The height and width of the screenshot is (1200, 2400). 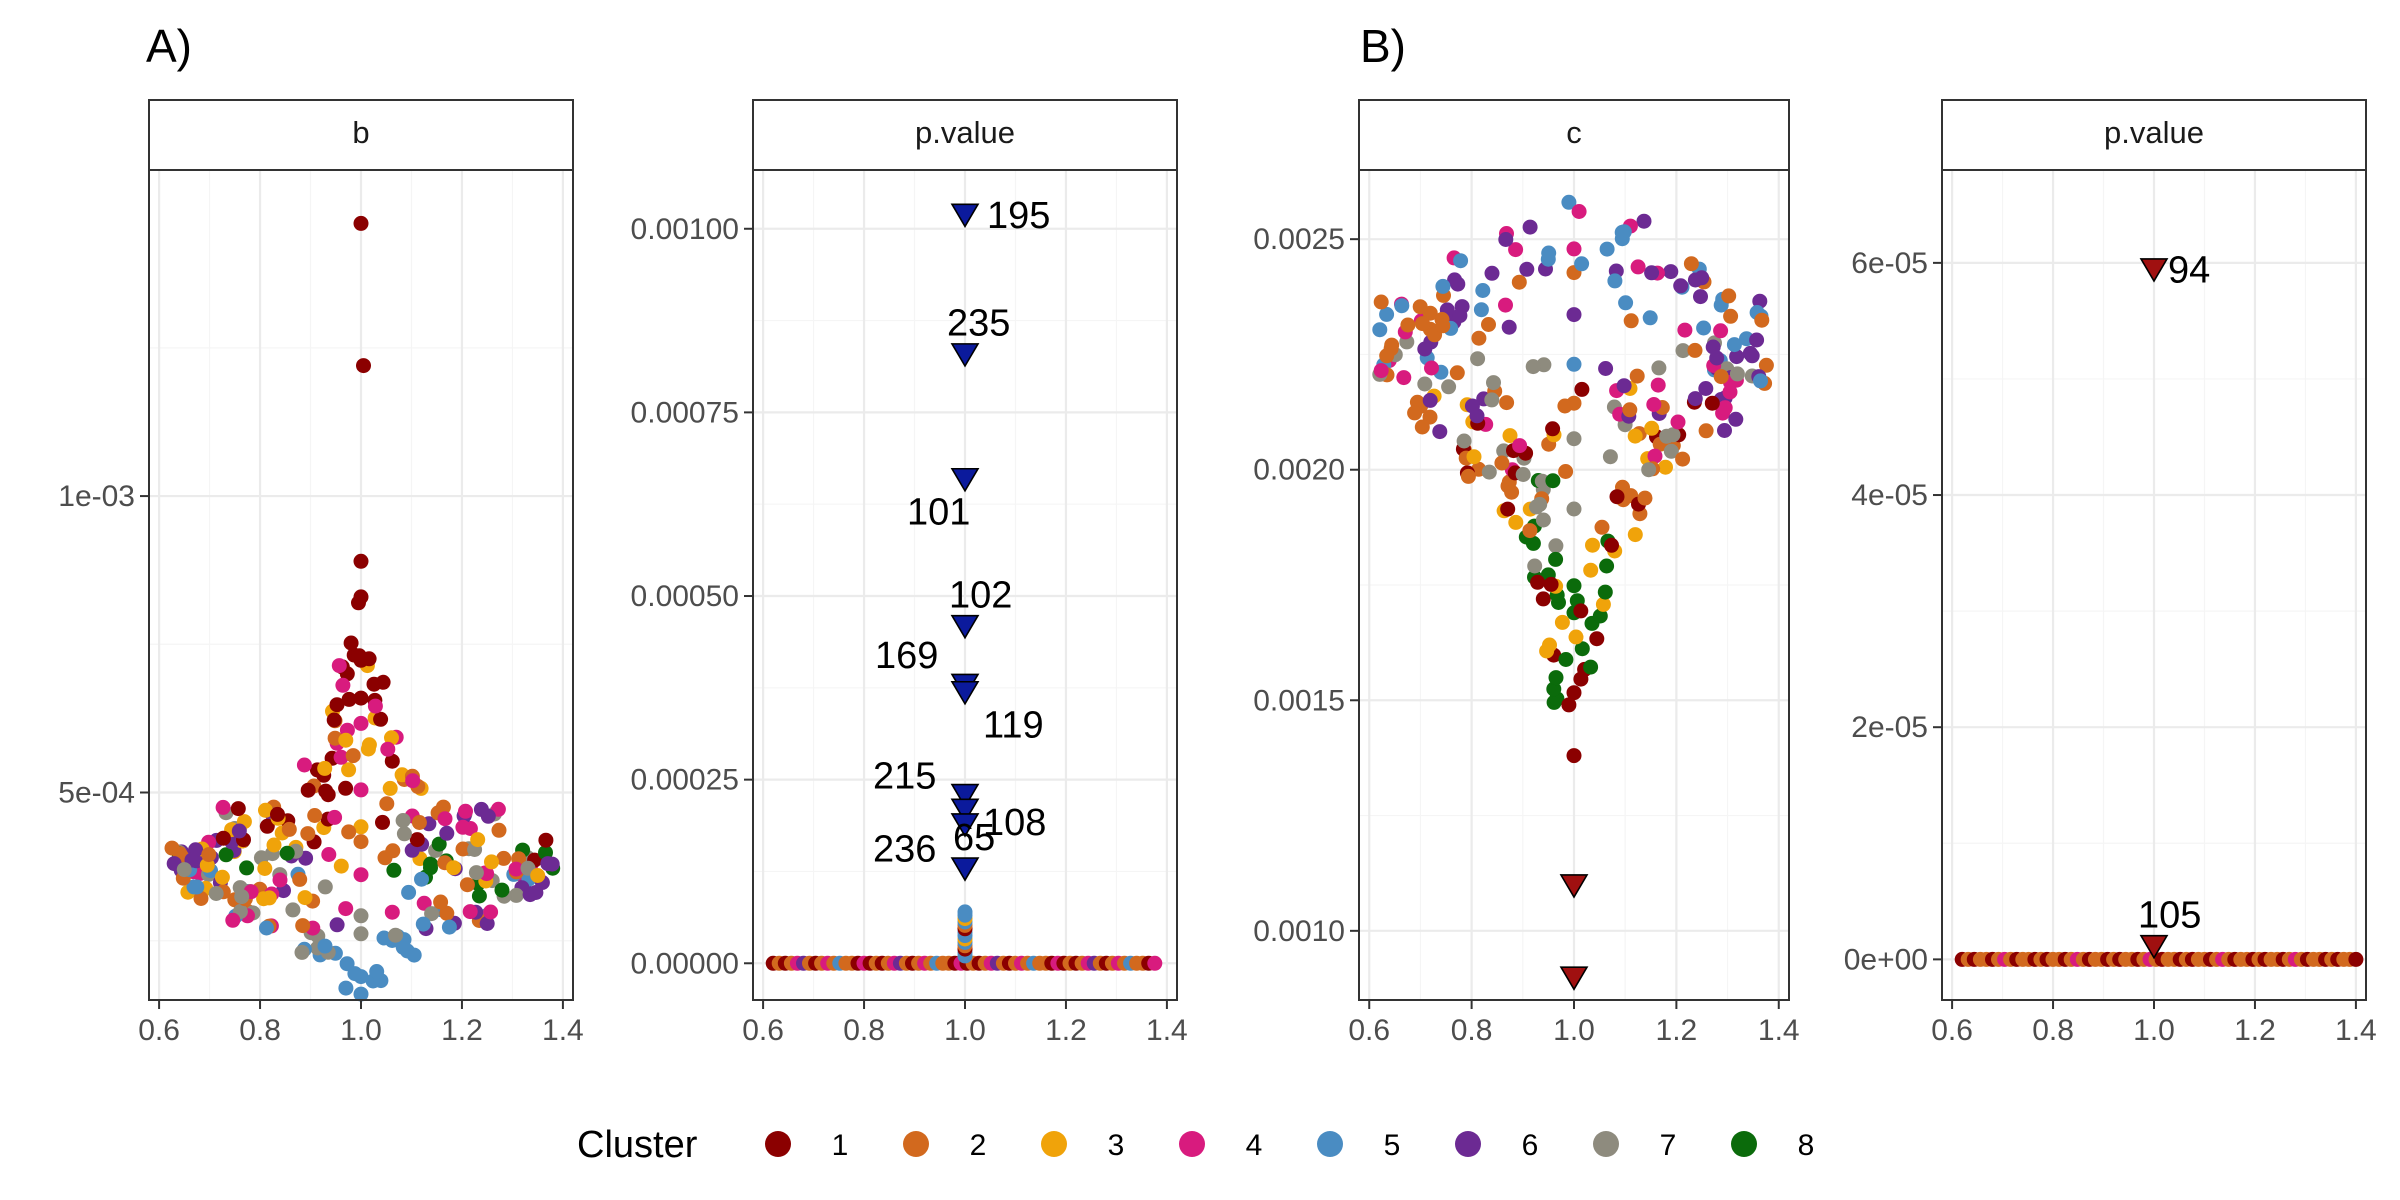 What do you see at coordinates (1299, 931) in the screenshot?
I see `y-tick-label: 0.0010` at bounding box center [1299, 931].